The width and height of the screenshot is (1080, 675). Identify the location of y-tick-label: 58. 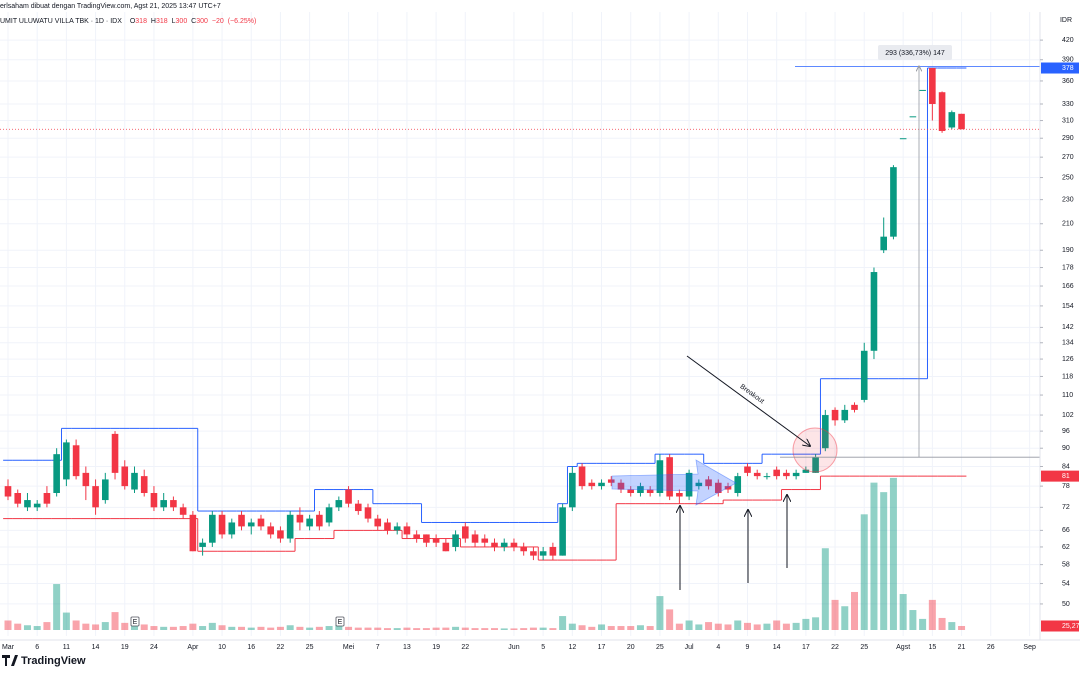
(1066, 564).